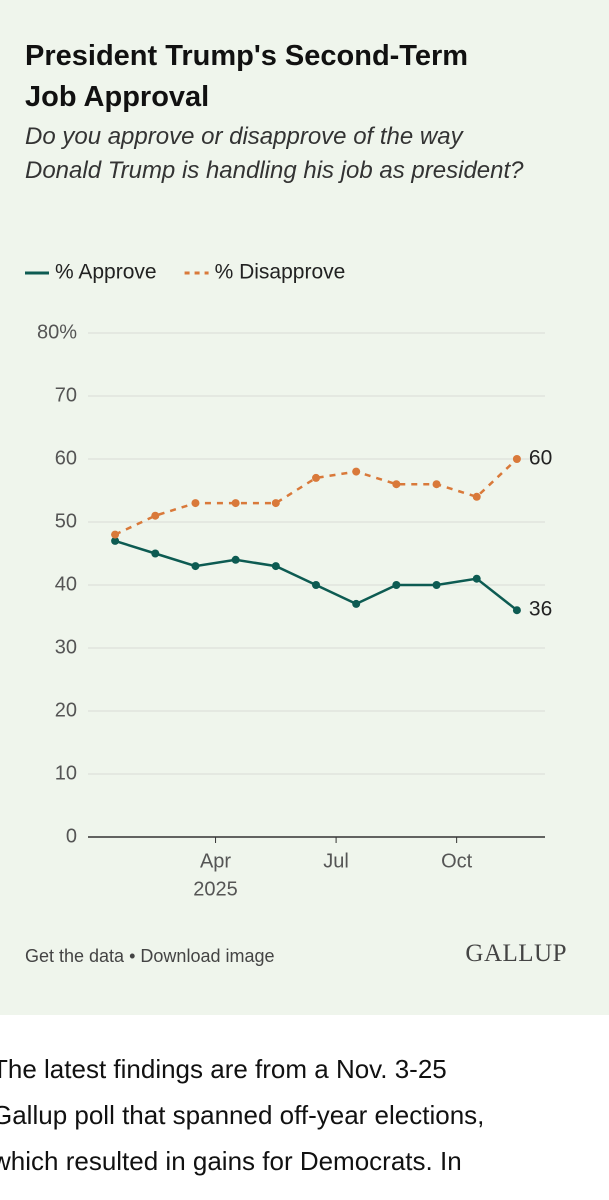 Image resolution: width=609 pixels, height=1200 pixels. What do you see at coordinates (540, 609) in the screenshot?
I see `end-label: 36` at bounding box center [540, 609].